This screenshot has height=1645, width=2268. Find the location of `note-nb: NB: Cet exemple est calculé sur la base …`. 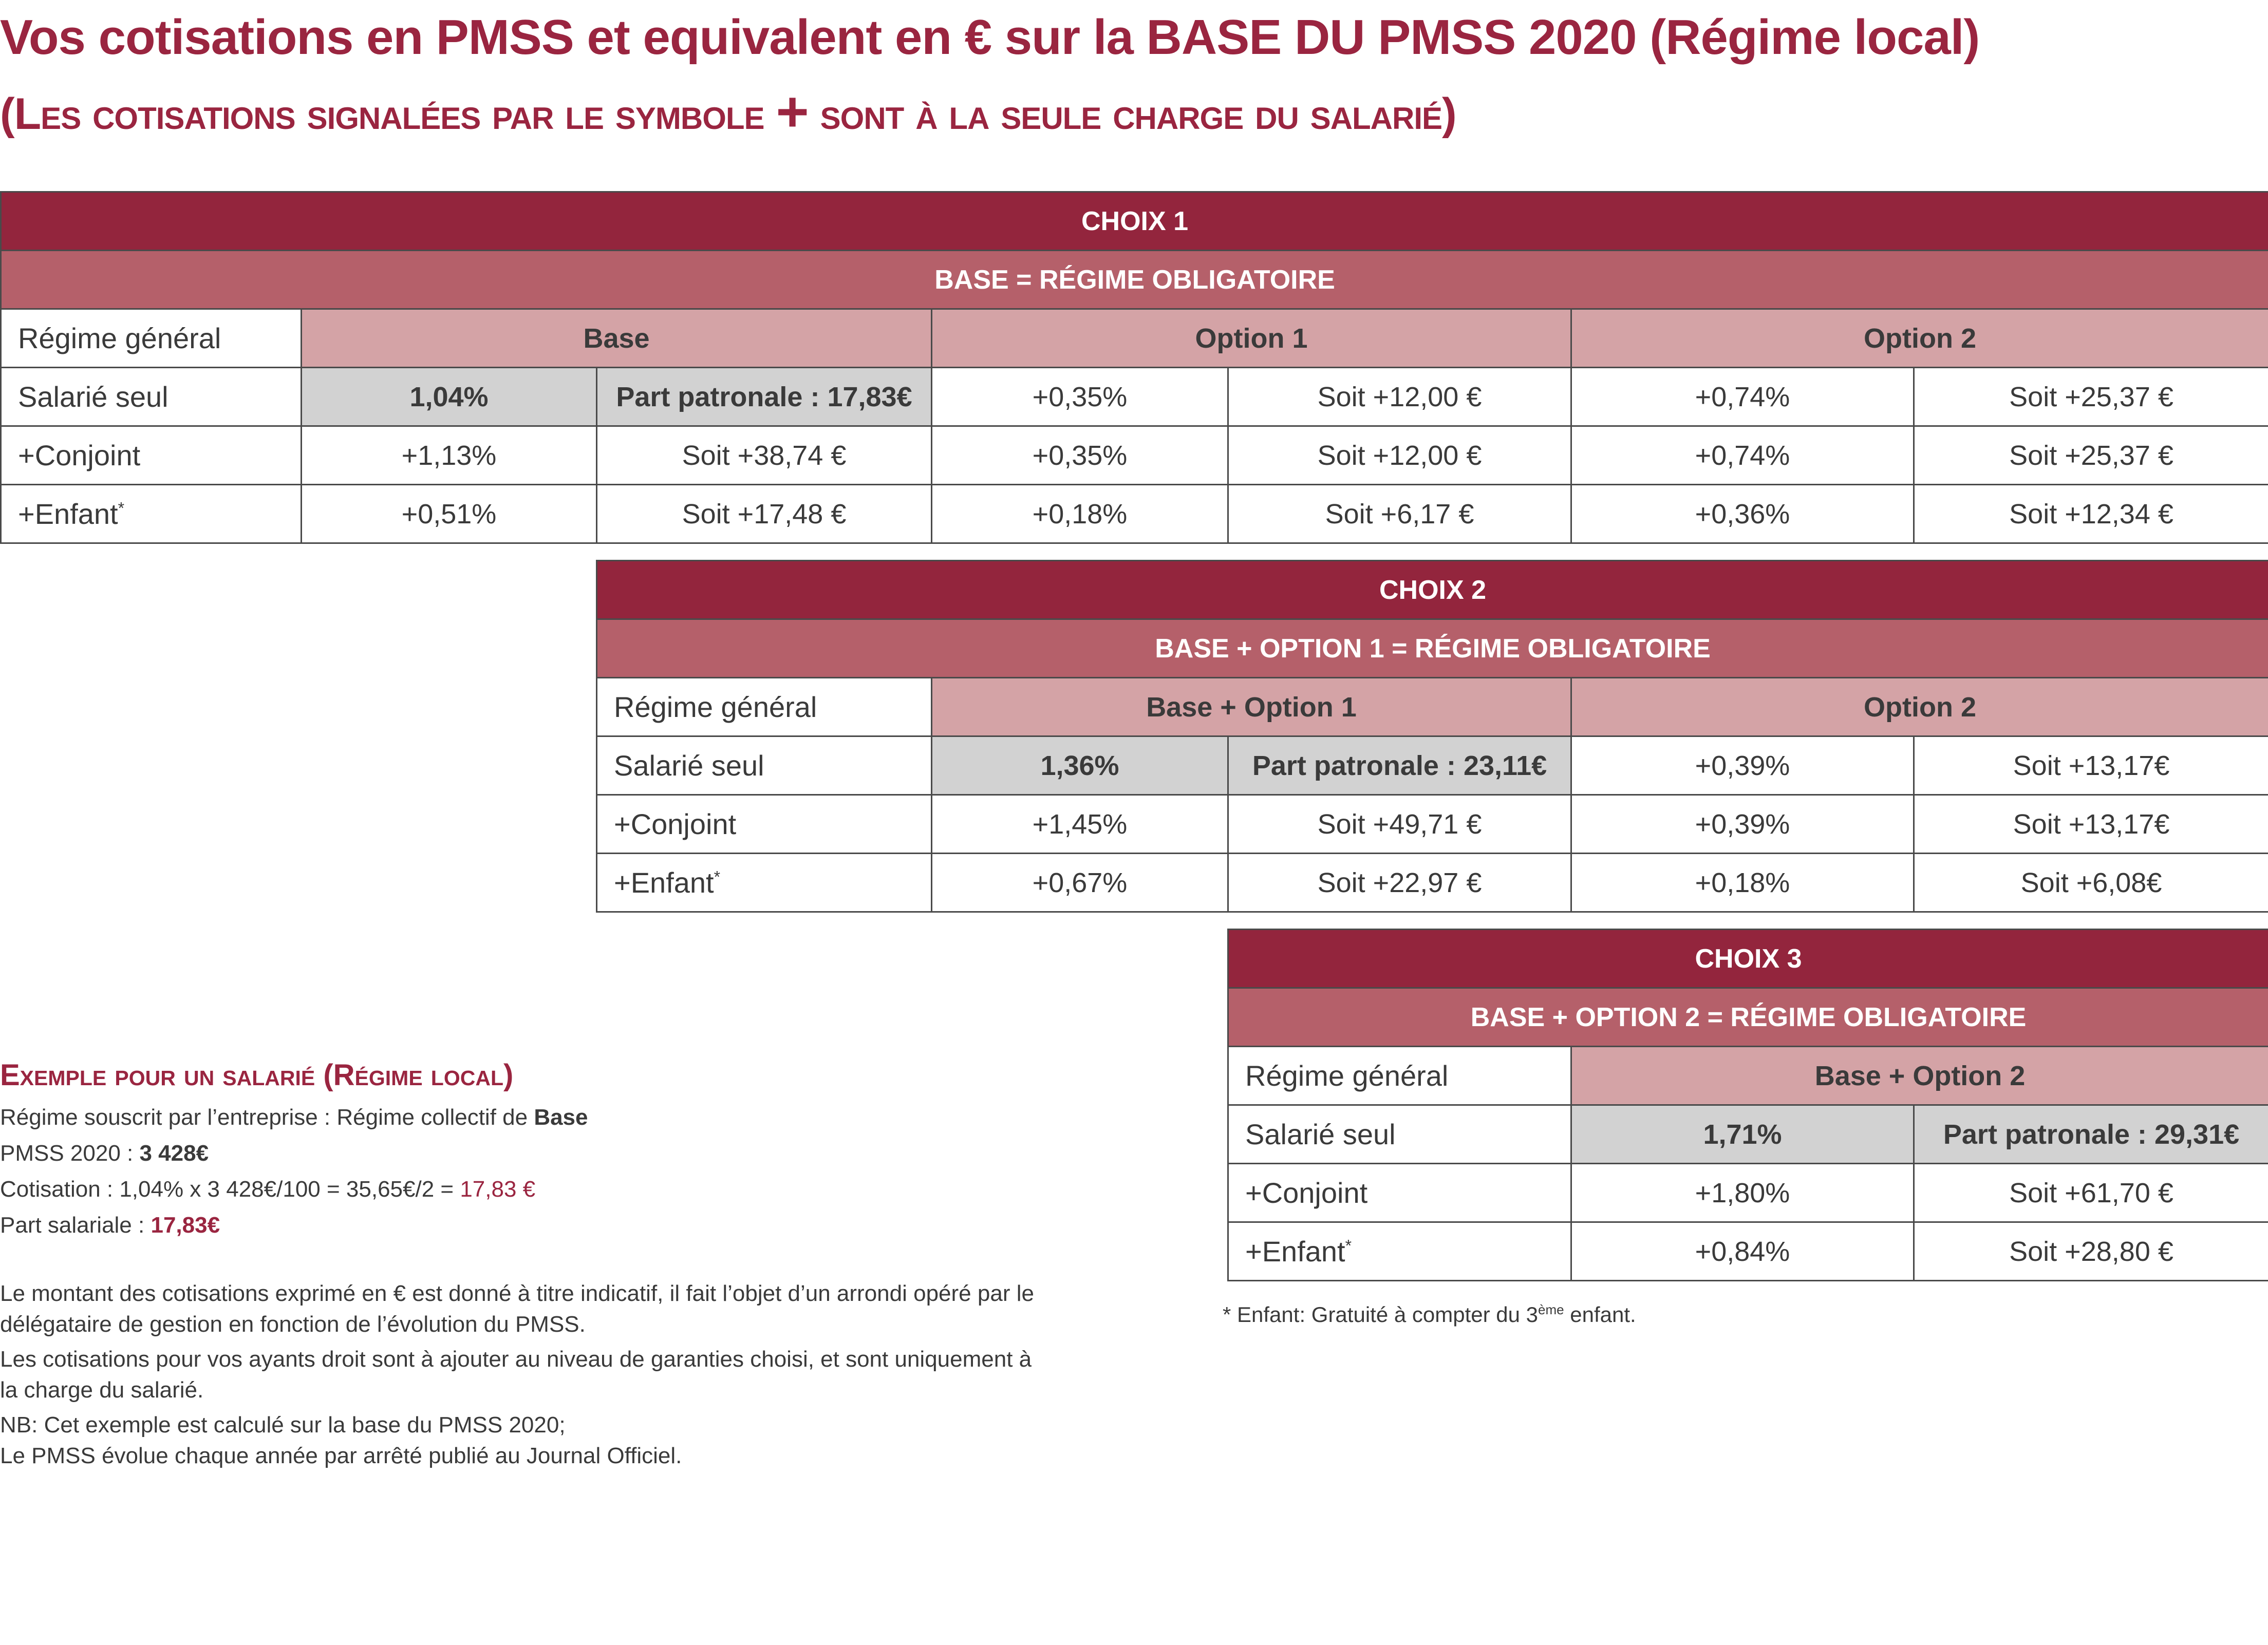

note-nb: NB: Cet exemple est calculé sur la base … is located at coordinates (341, 1440).